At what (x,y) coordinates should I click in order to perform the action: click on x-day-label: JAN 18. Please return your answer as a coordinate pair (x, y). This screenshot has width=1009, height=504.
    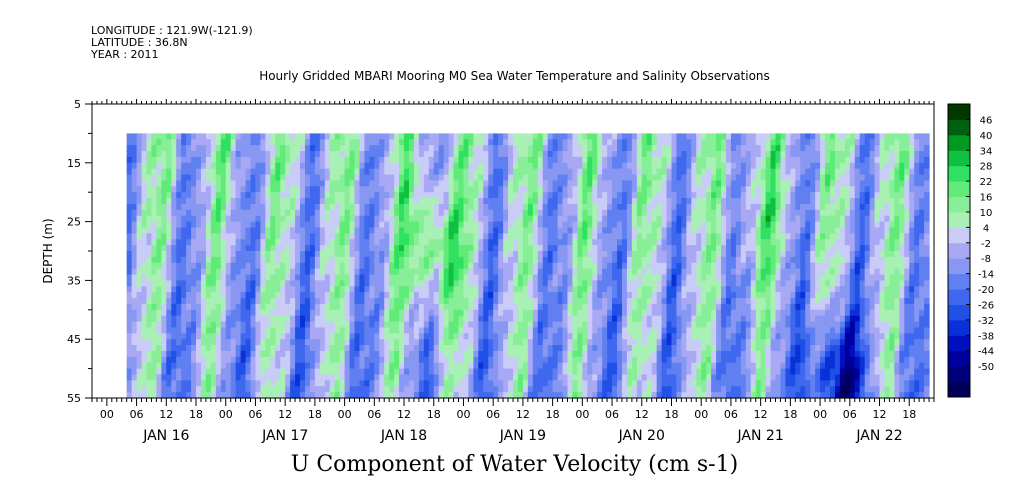
    Looking at the image, I should click on (403, 436).